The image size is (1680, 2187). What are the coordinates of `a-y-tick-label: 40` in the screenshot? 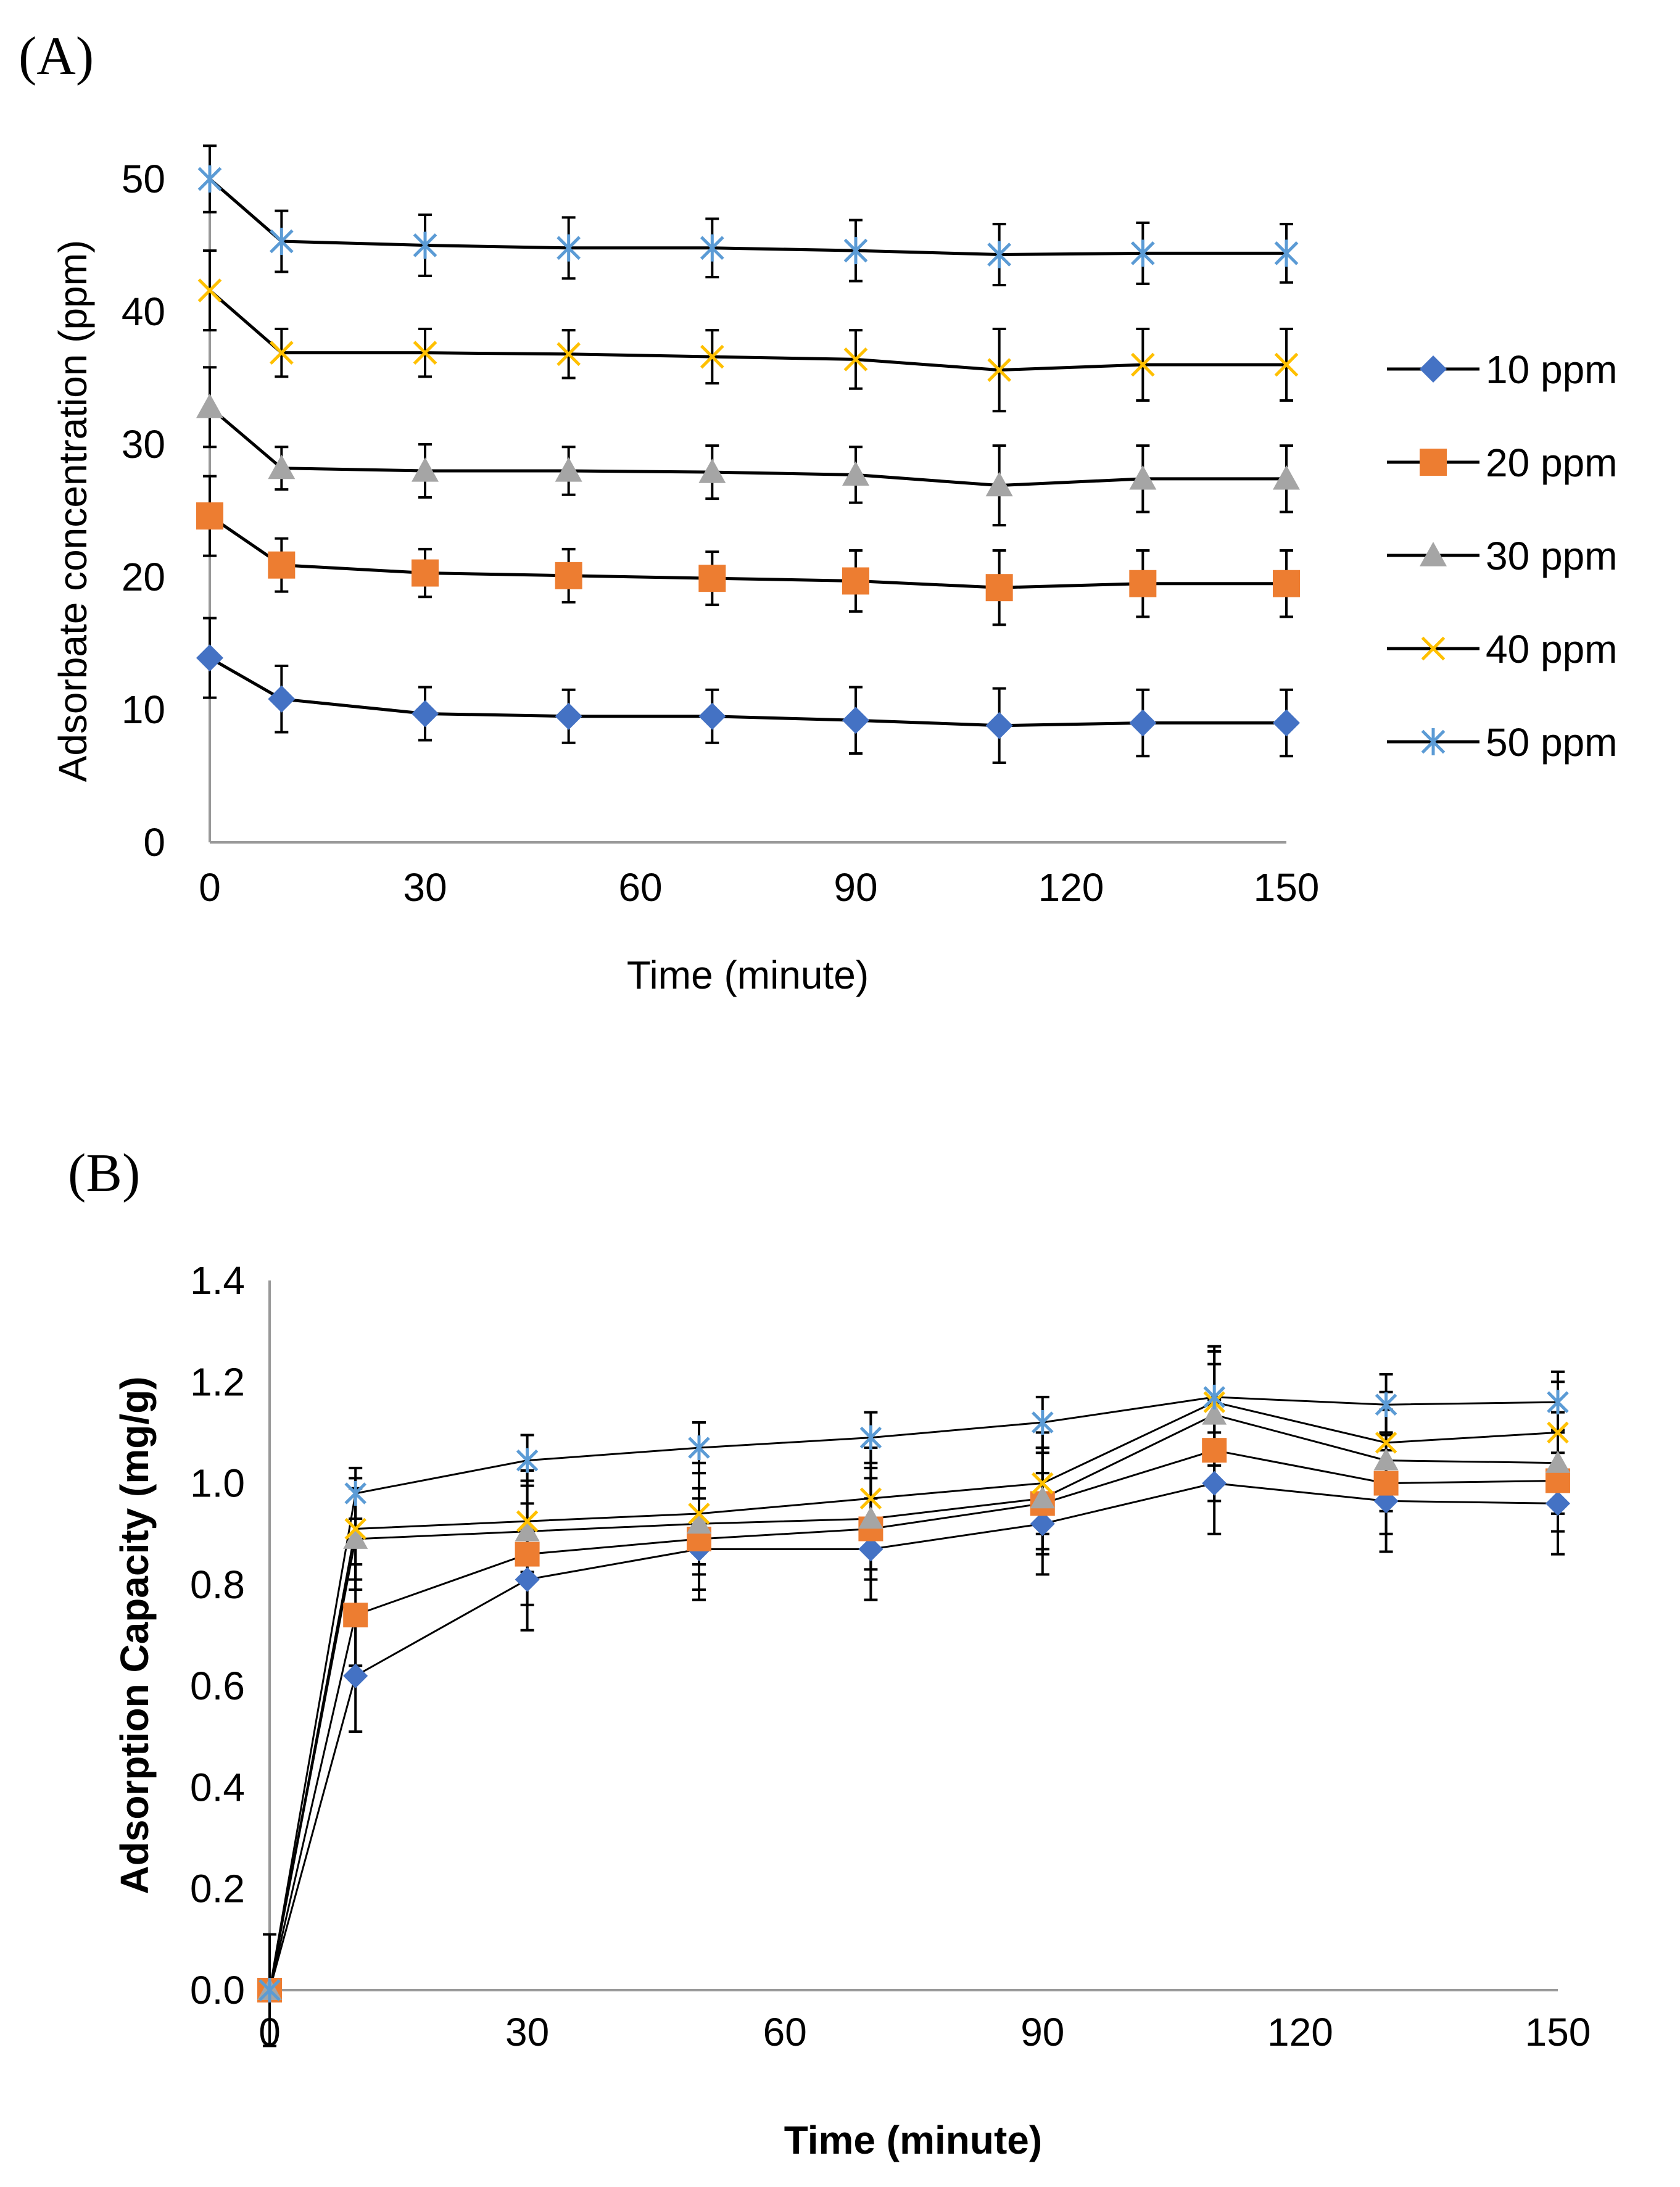 It's located at (143, 311).